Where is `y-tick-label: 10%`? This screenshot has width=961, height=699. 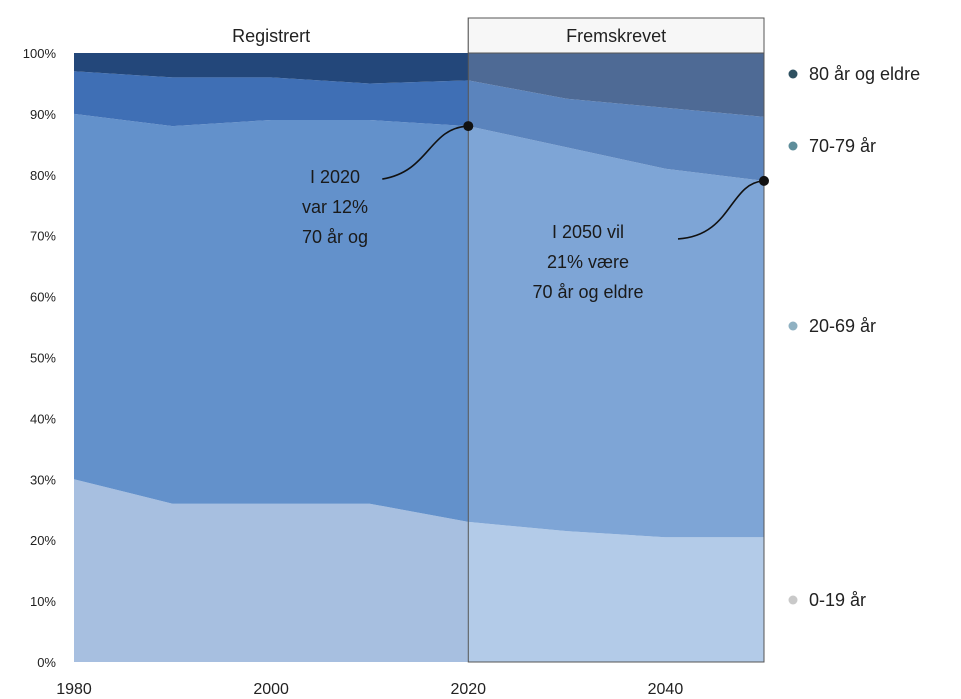 y-tick-label: 10% is located at coordinates (43, 601).